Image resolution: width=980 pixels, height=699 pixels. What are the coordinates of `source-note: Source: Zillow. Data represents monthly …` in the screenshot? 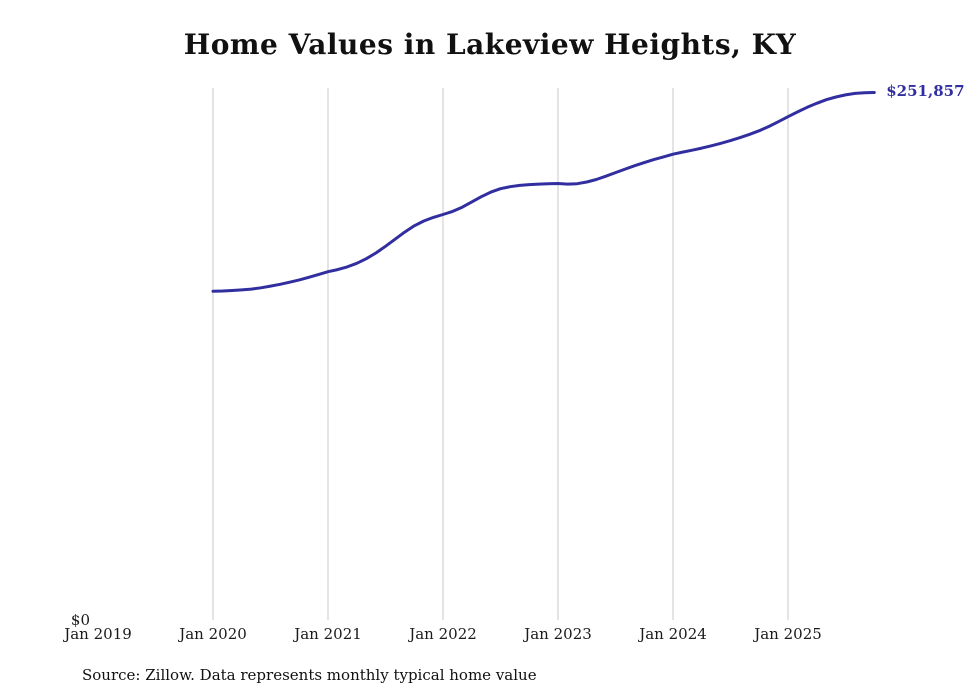 It's located at (309, 675).